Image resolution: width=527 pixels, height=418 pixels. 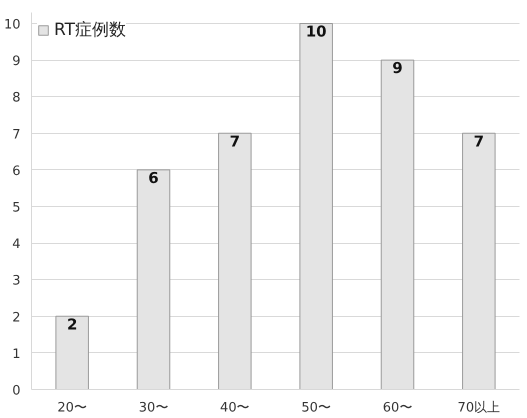 I want to click on y-tick-label: 5, so click(x=16, y=208).